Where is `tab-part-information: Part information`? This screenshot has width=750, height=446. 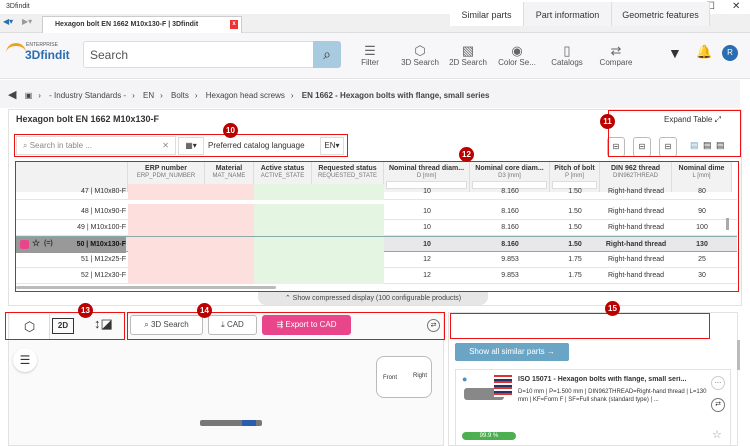
tab-part-information: Part information is located at coordinates (568, 14).